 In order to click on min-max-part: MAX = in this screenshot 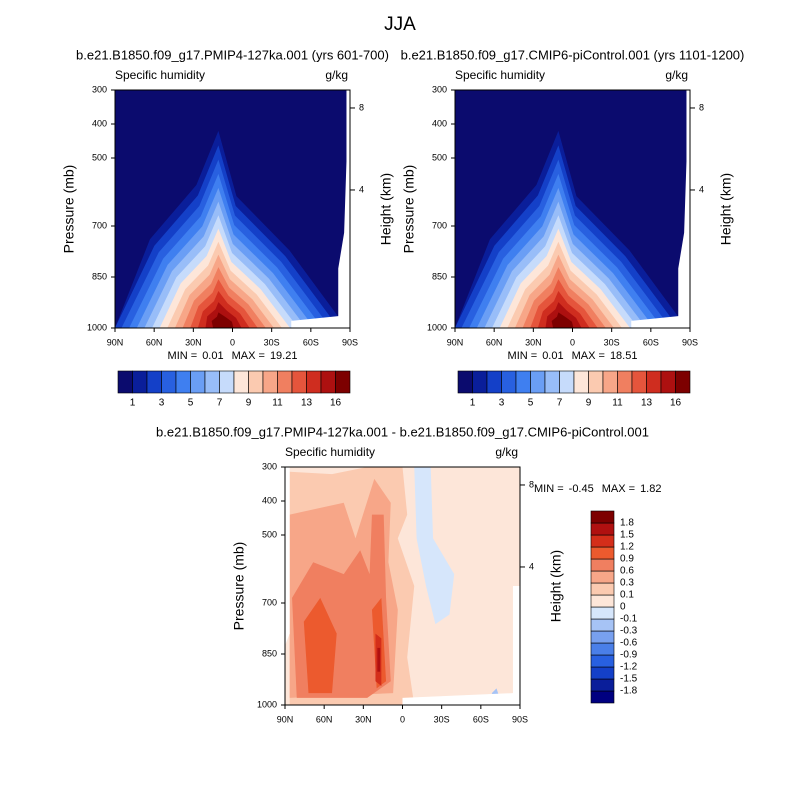, I will do `click(618, 489)`.